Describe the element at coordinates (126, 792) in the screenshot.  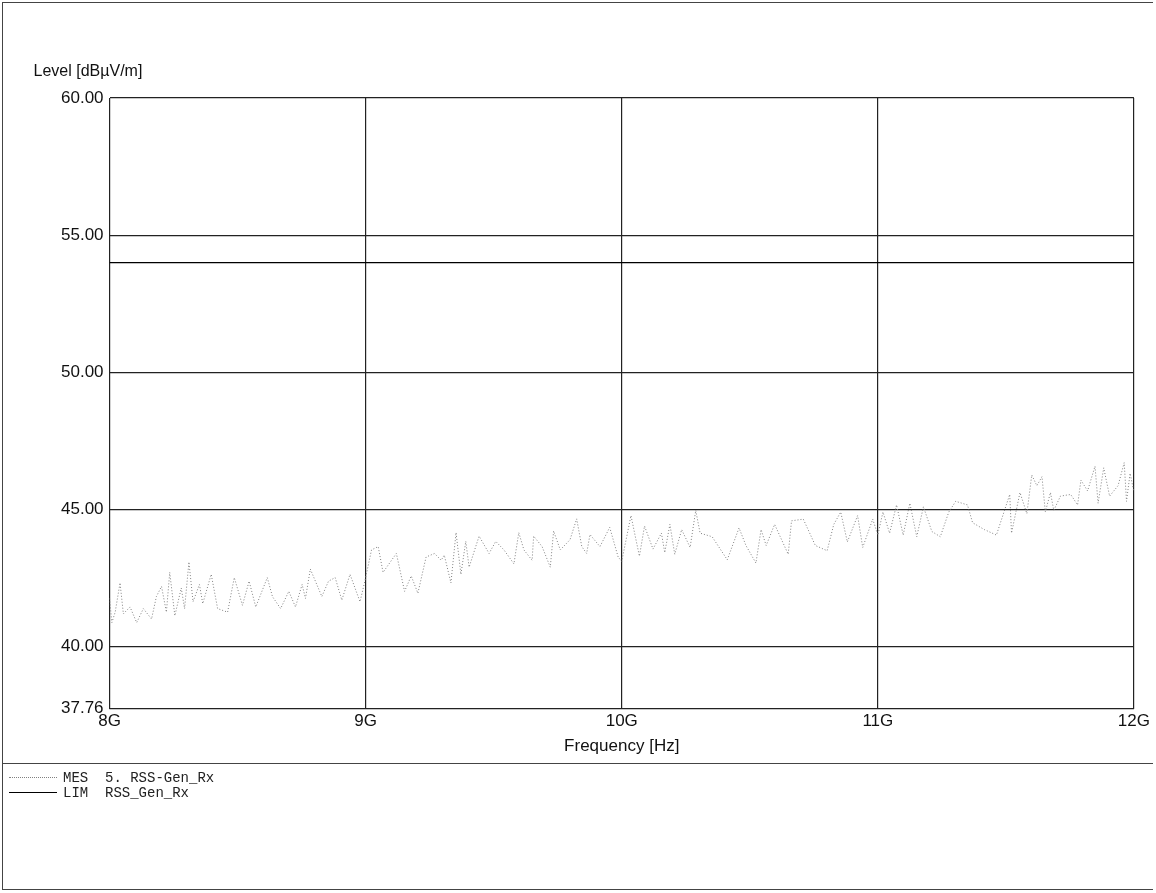
I see `legend-label: LIM RSS_Gen_Rx` at that location.